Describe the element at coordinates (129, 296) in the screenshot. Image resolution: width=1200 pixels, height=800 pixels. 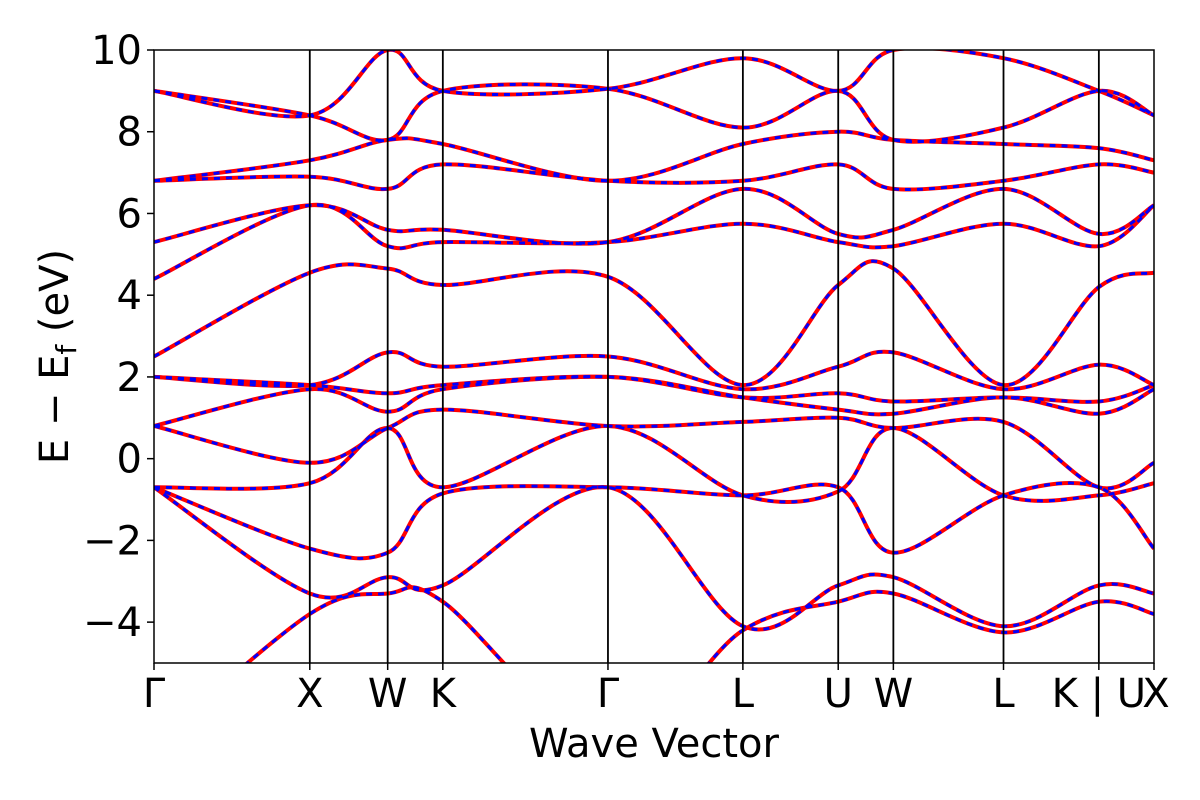
I see `y-tick-label: 4` at that location.